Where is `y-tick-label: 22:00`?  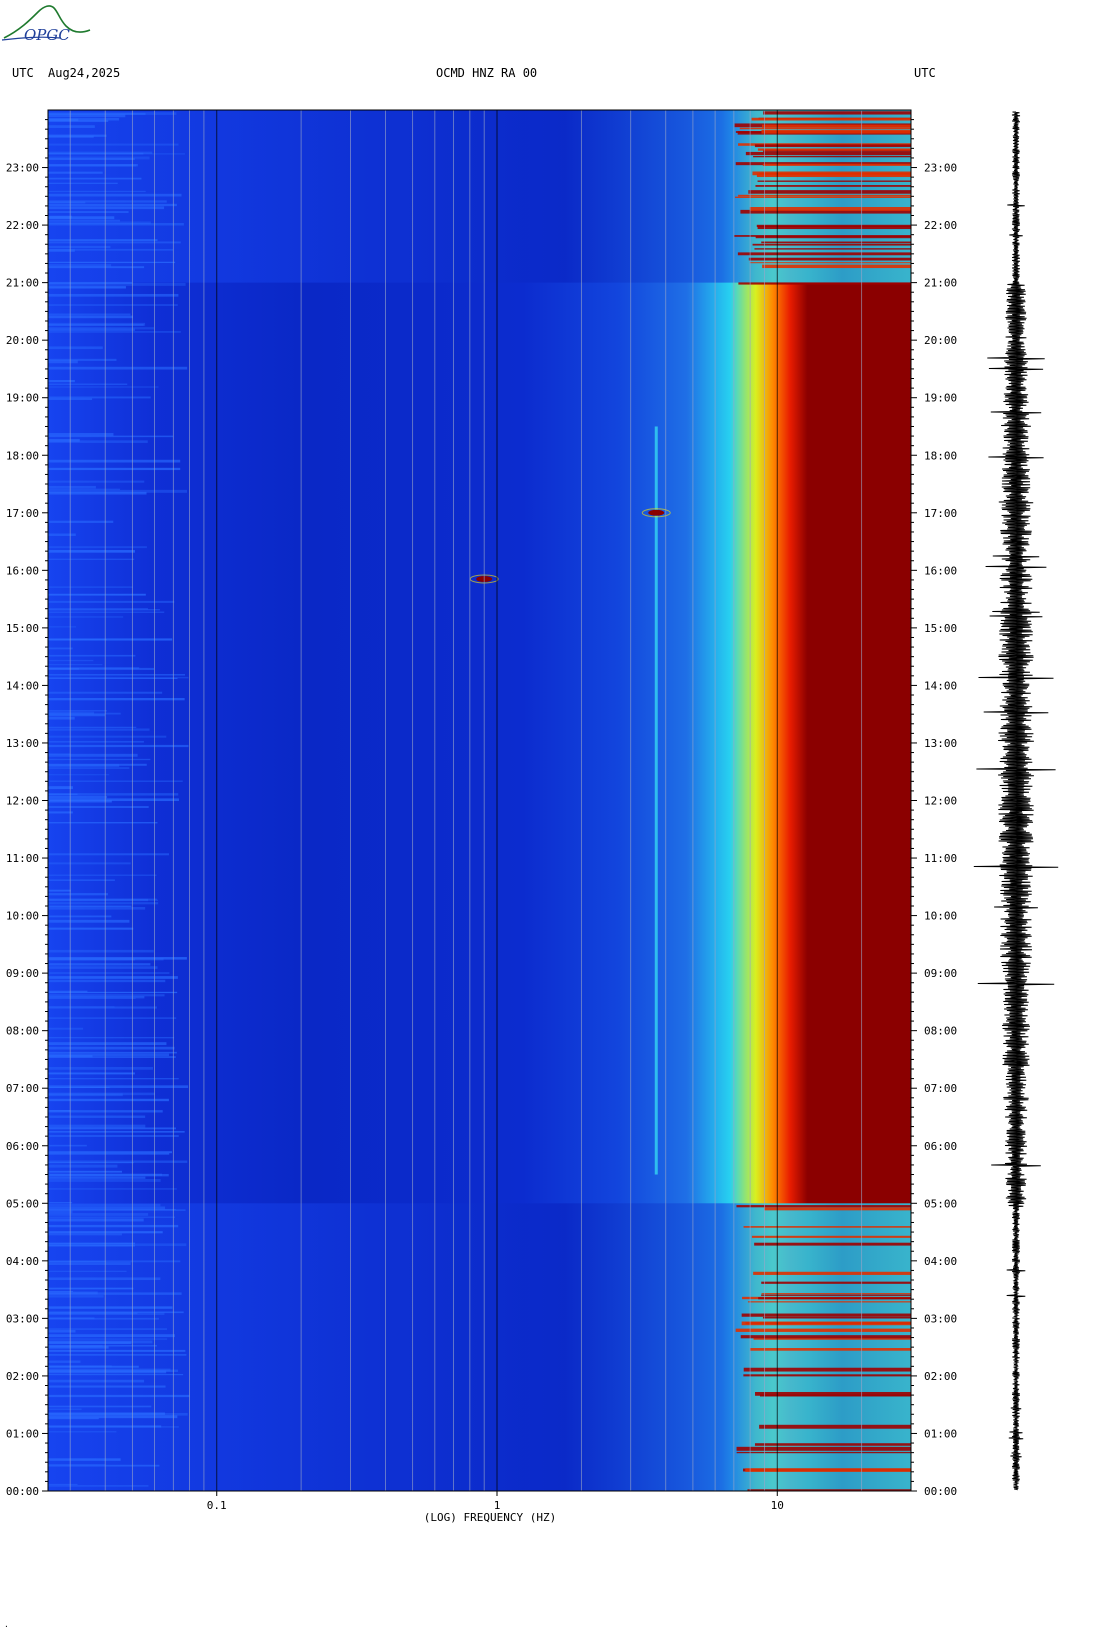
y-tick-label: 22:00 is located at coordinates (940, 225).